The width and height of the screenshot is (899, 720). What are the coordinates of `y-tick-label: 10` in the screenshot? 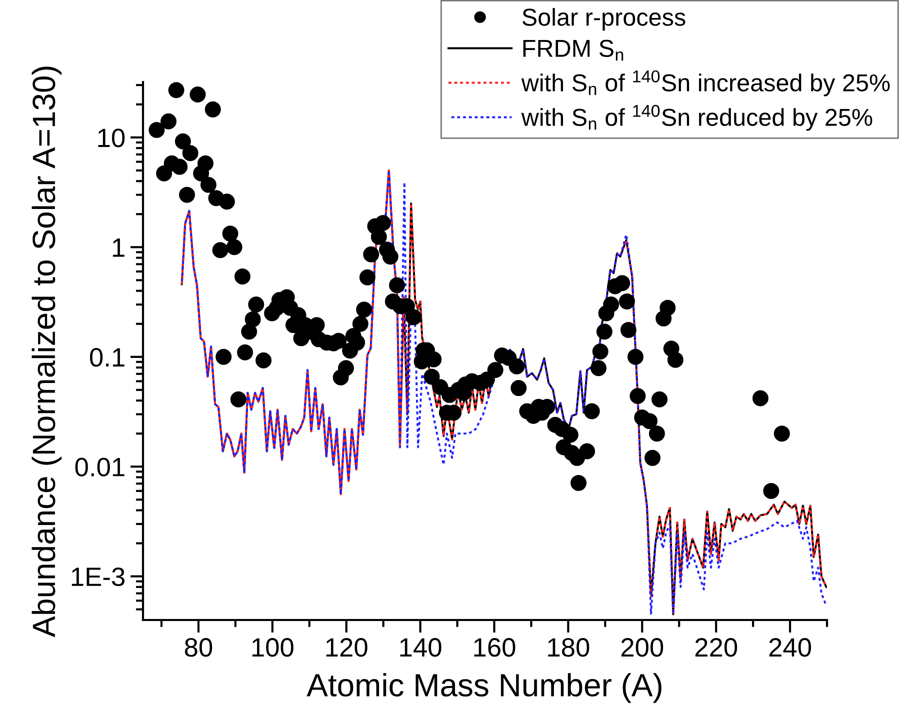 It's located at (111, 138).